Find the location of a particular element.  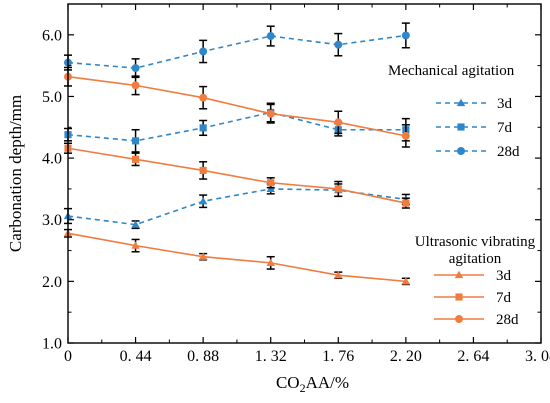

legend-title-mechanical: Mechanical agitation is located at coordinates (451, 71).